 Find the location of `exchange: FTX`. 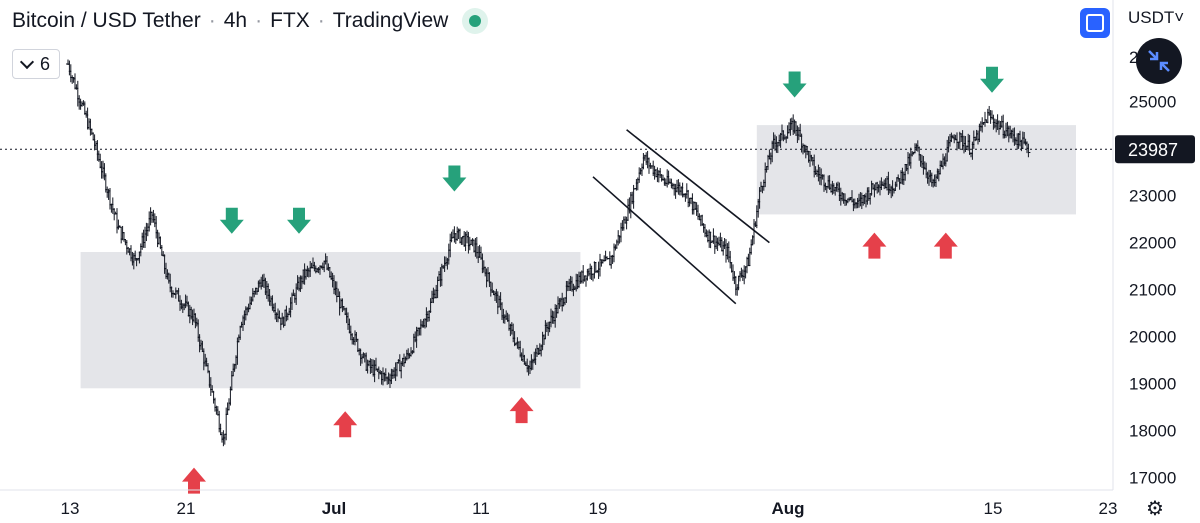

exchange: FTX is located at coordinates (290, 20).